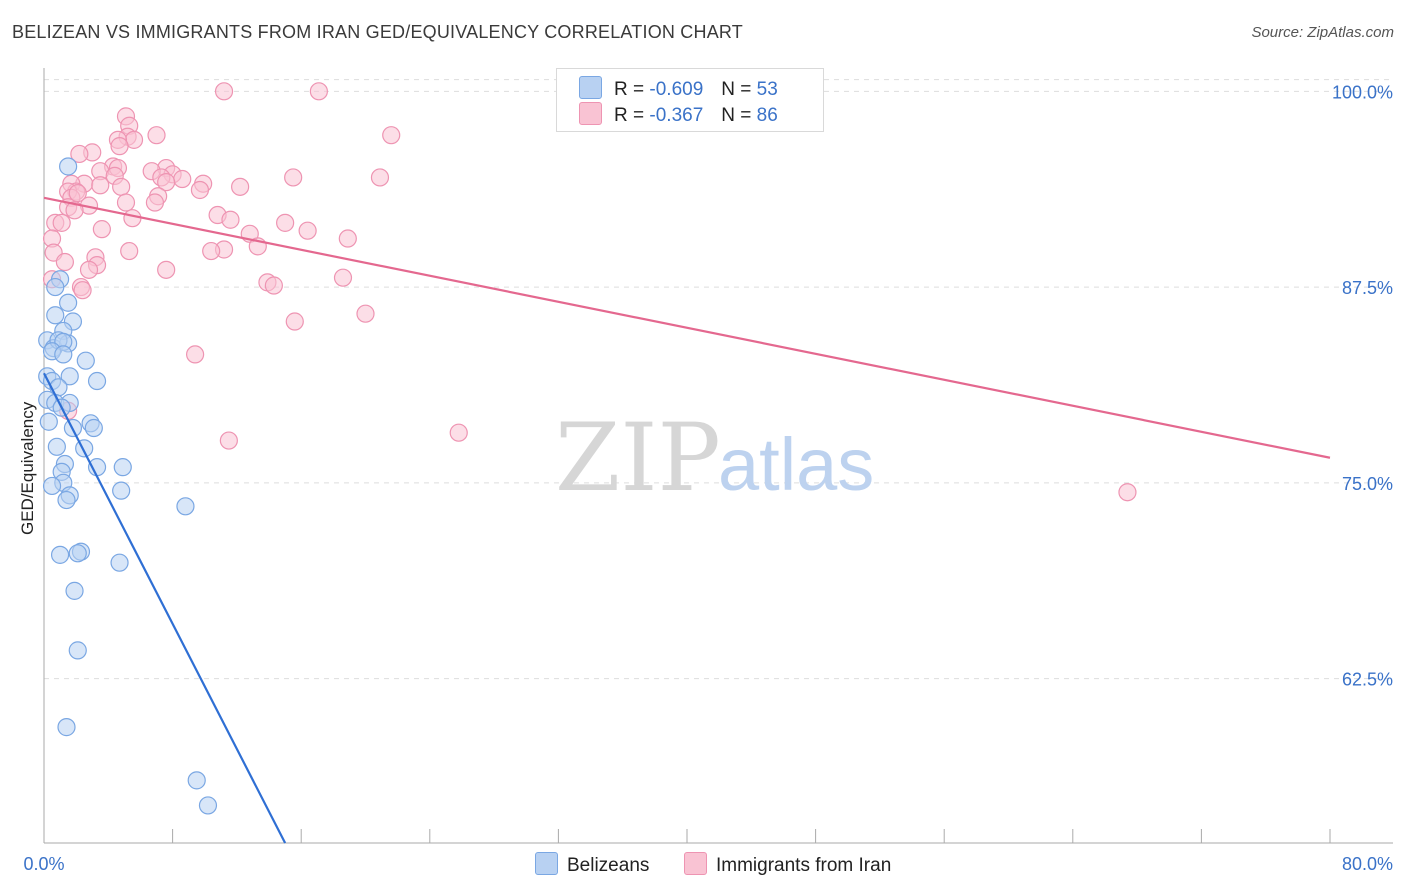  What do you see at coordinates (767, 89) in the screenshot?
I see `n-value: 53` at bounding box center [767, 89].